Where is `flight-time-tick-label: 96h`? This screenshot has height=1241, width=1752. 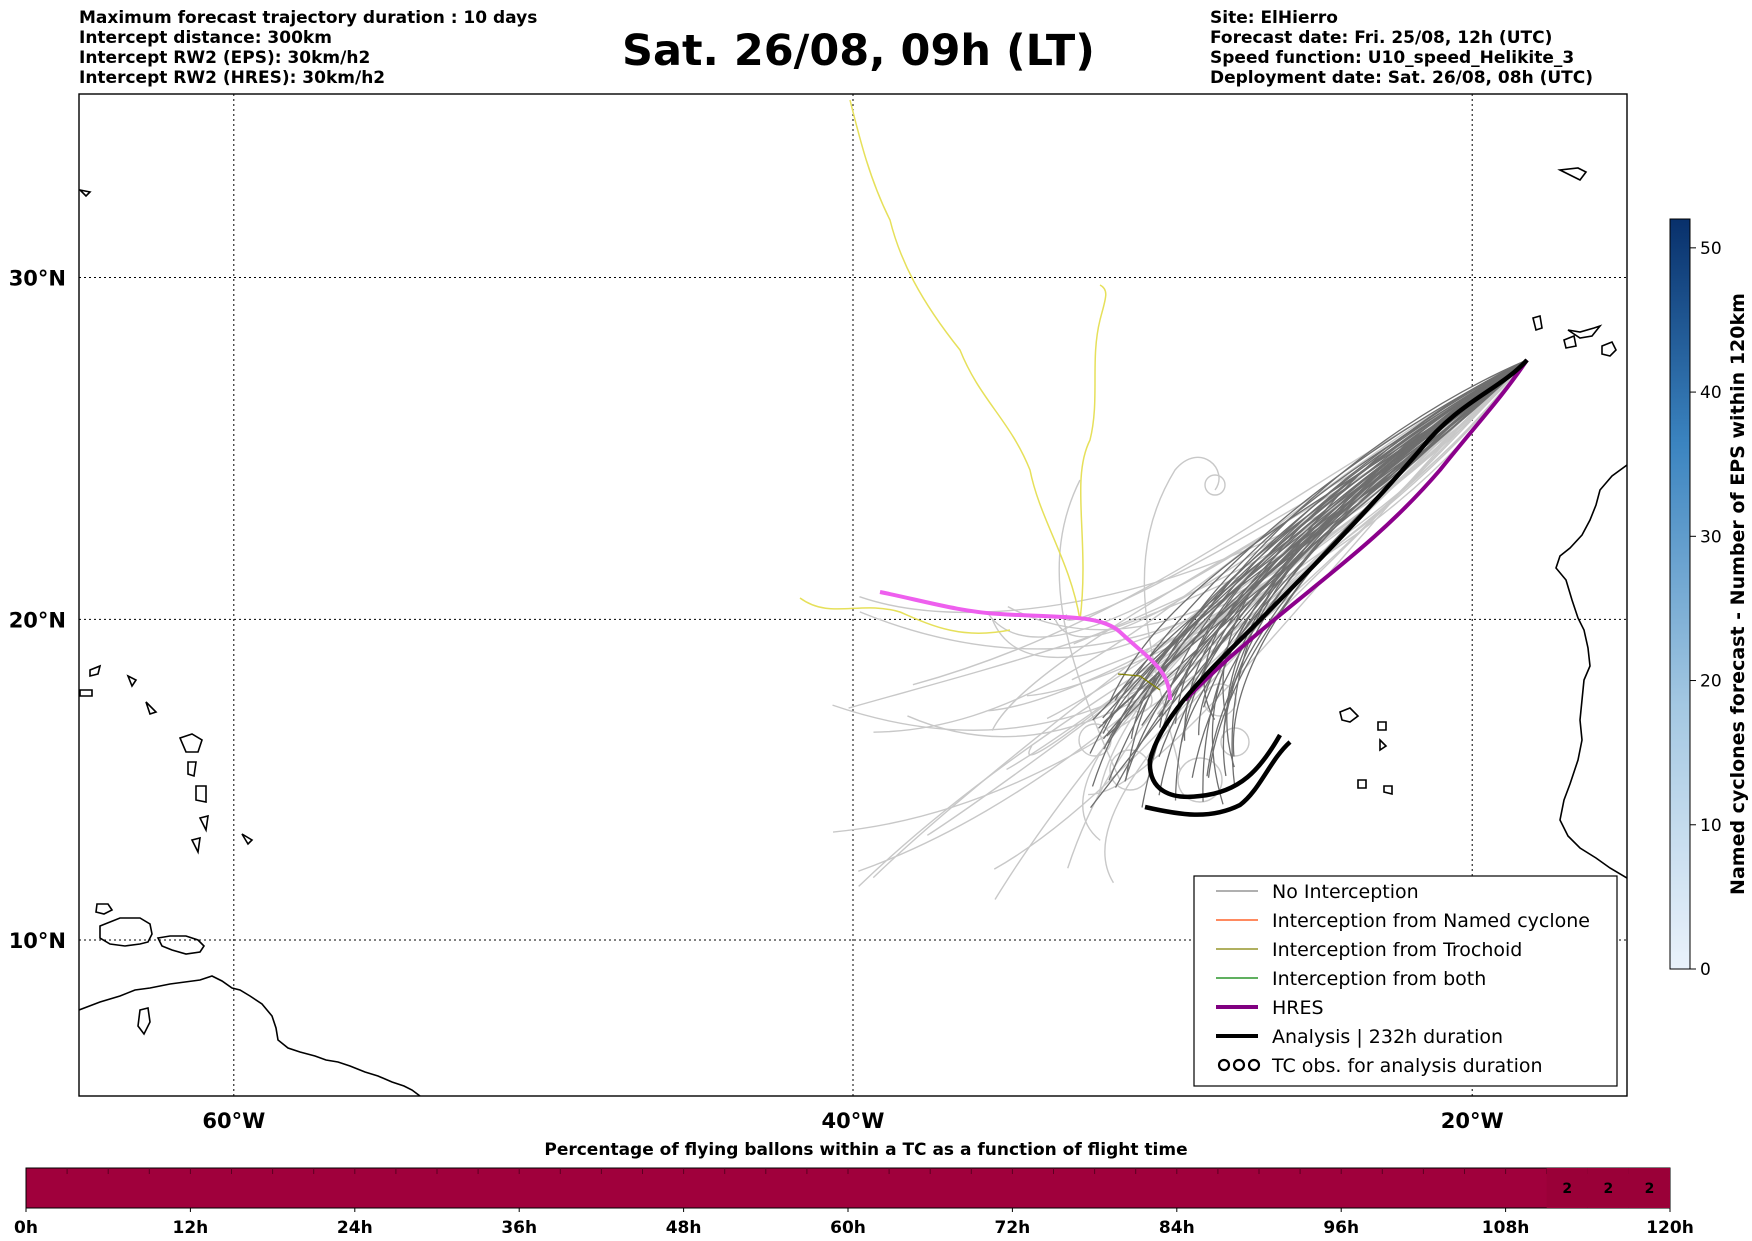 flight-time-tick-label: 96h is located at coordinates (1341, 1228).